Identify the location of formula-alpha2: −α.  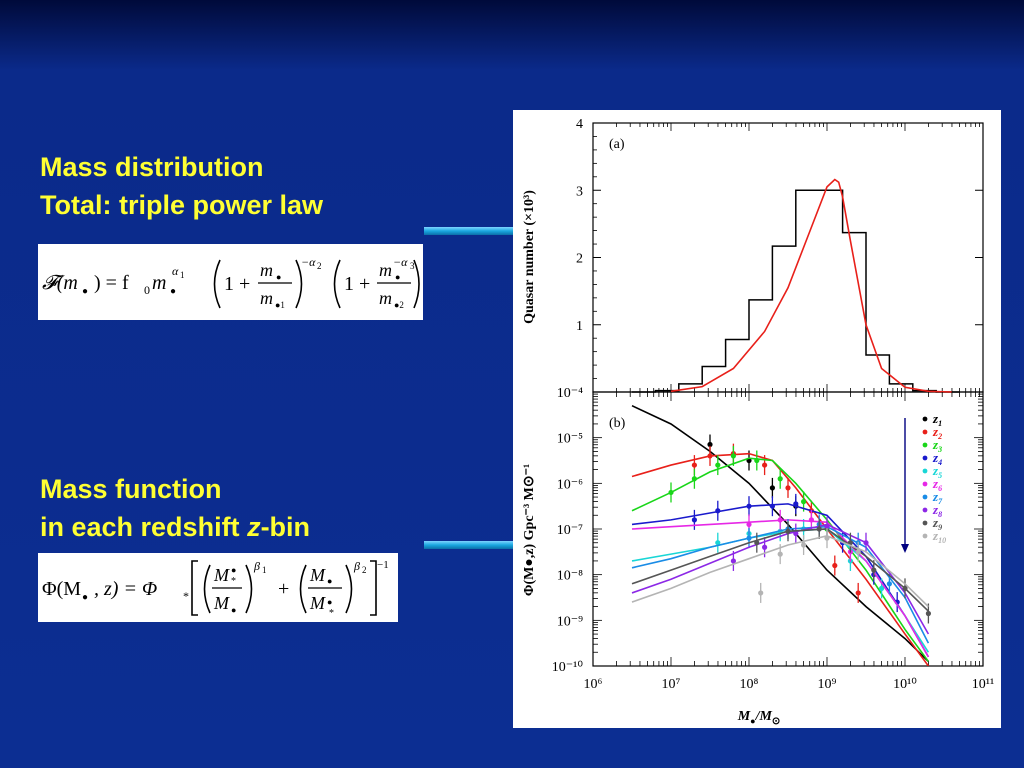
(308, 262).